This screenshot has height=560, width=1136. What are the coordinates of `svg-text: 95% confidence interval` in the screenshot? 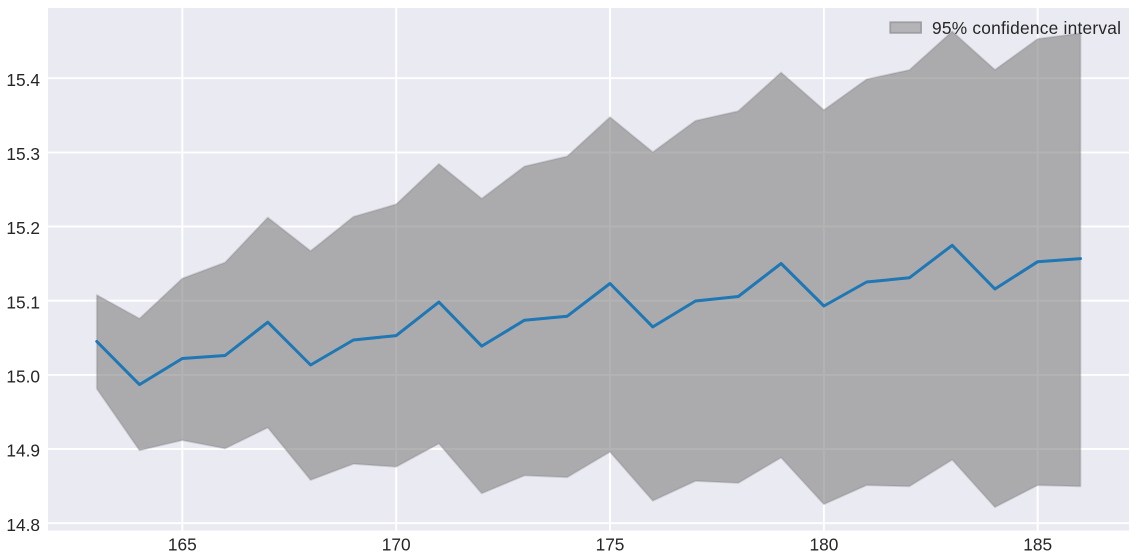 It's located at (1026, 28).